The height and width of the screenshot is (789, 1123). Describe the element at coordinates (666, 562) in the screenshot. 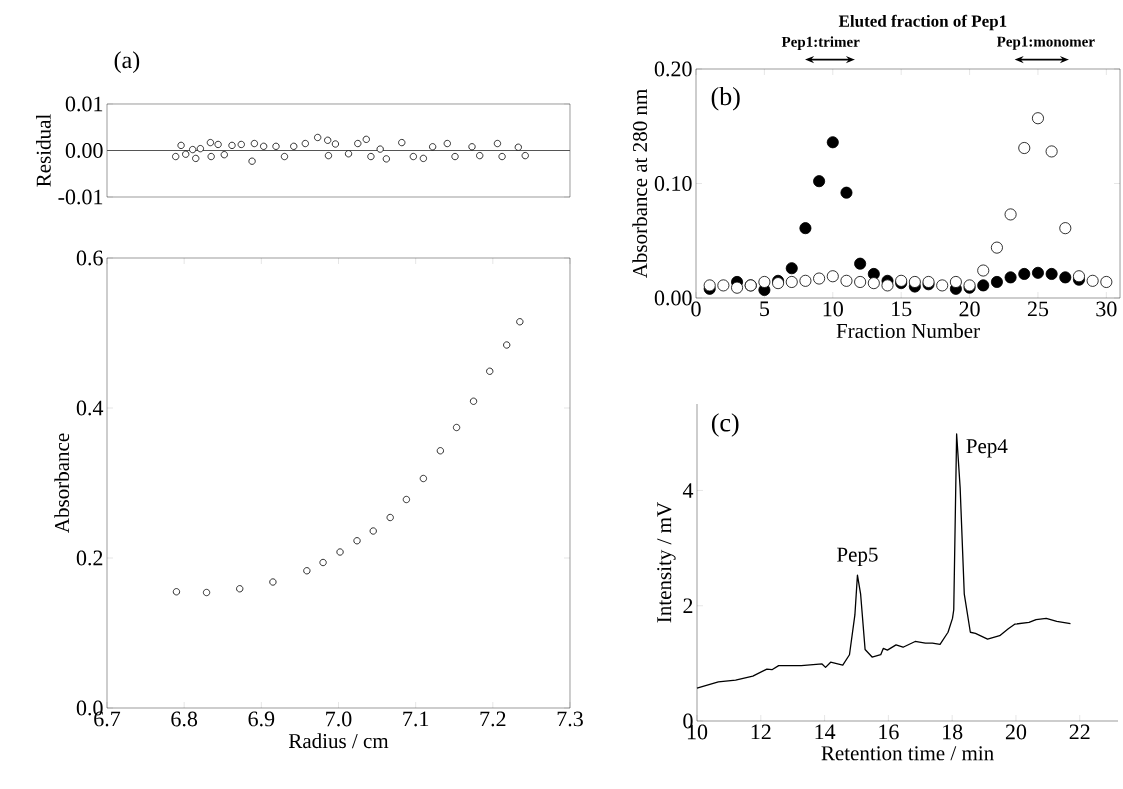

I see `y-axis-title: Intensity / mV` at that location.